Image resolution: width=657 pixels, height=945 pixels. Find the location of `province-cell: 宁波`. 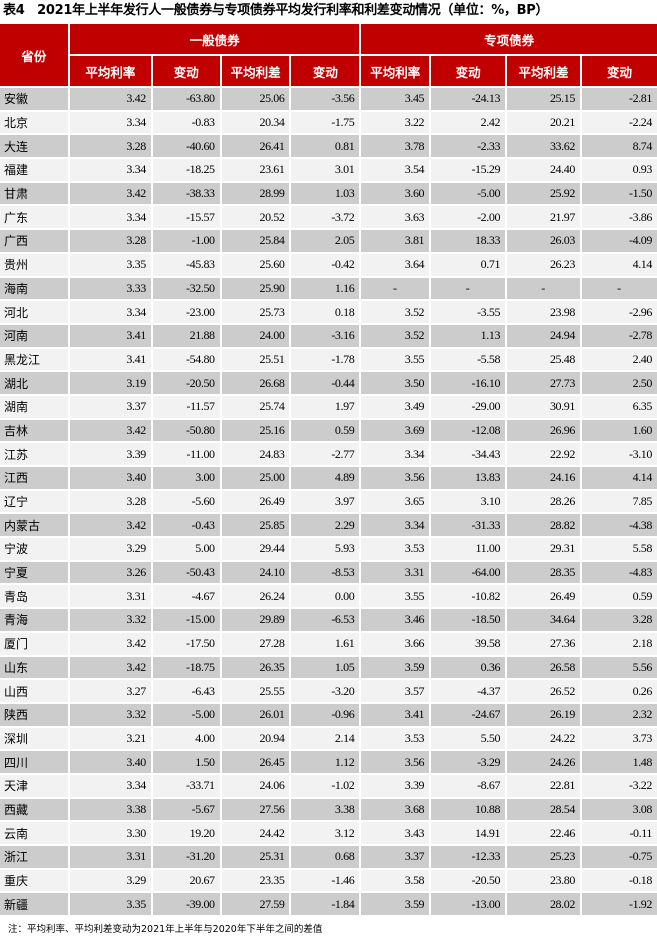

province-cell: 宁波 is located at coordinates (34, 549).